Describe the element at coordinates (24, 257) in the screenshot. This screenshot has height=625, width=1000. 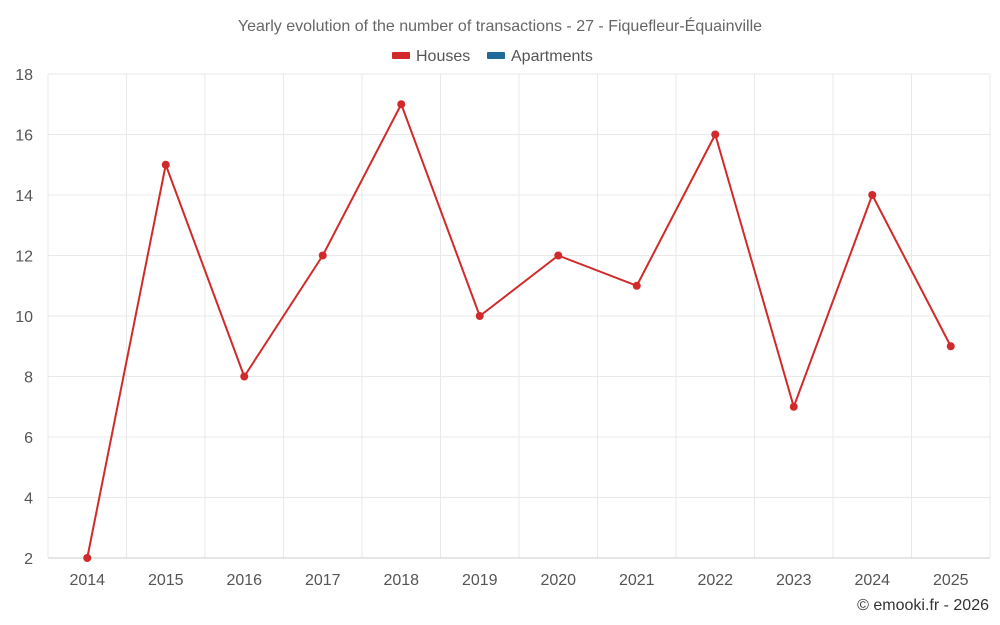
I see `y-tick-label: 12` at that location.